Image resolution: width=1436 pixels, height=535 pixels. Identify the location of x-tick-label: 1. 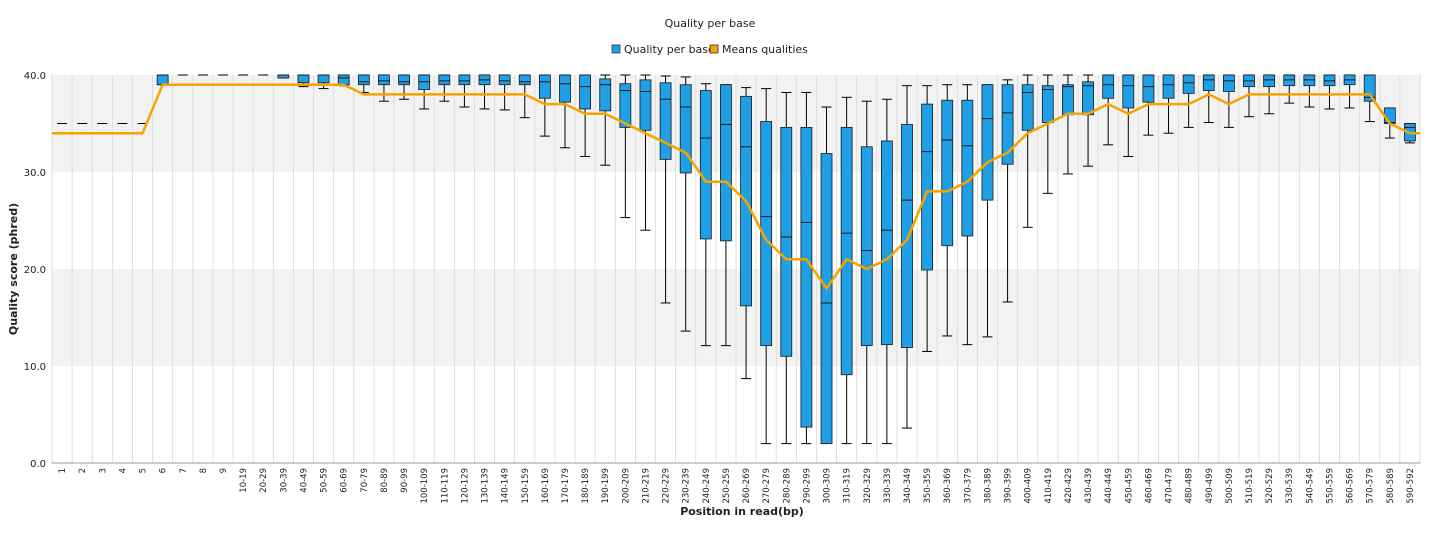
(63, 470).